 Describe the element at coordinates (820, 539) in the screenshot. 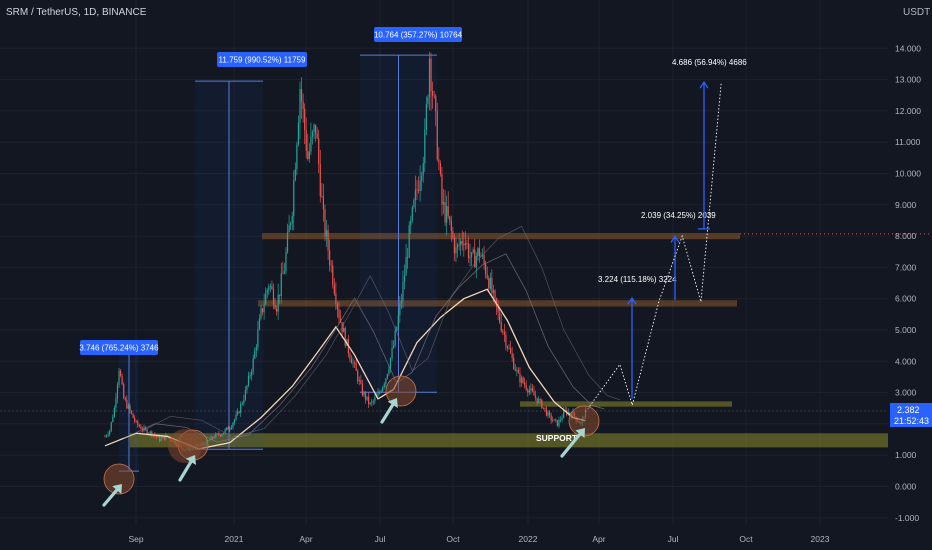

I see `x-tick-label: 2023` at that location.